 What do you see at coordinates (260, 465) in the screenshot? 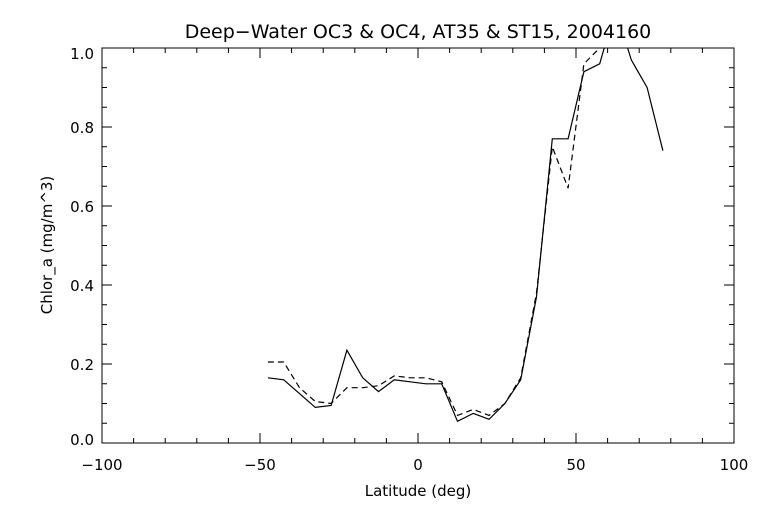
I see `x-tick-label: −50` at bounding box center [260, 465].